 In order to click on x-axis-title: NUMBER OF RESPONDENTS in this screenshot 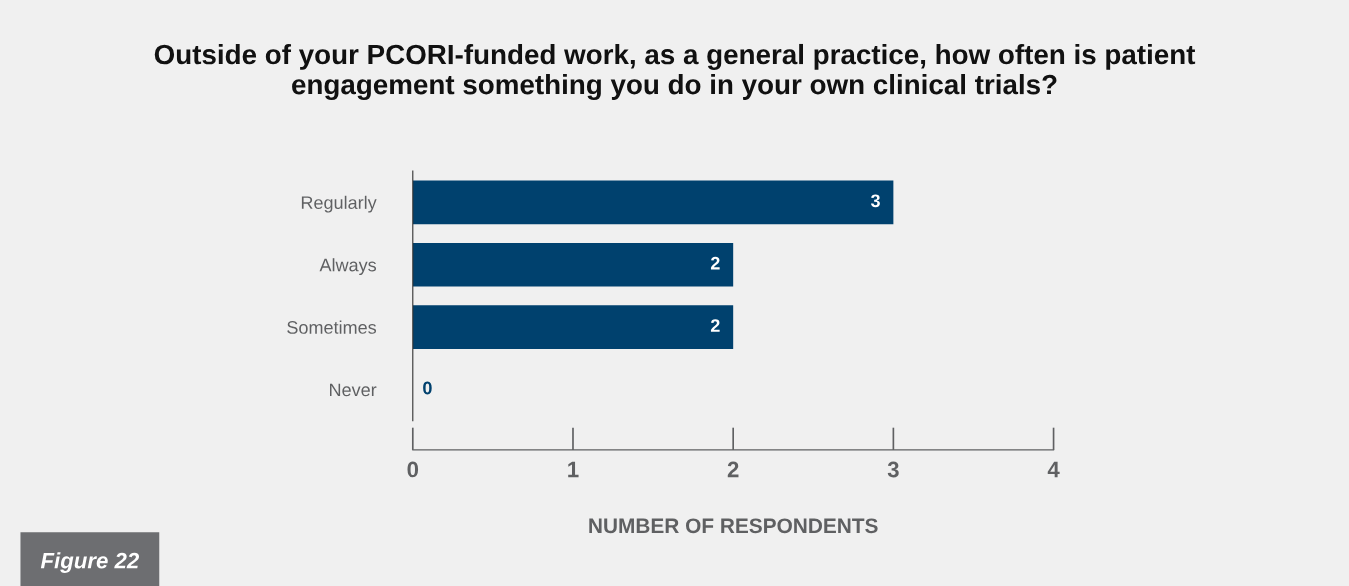, I will do `click(733, 526)`.